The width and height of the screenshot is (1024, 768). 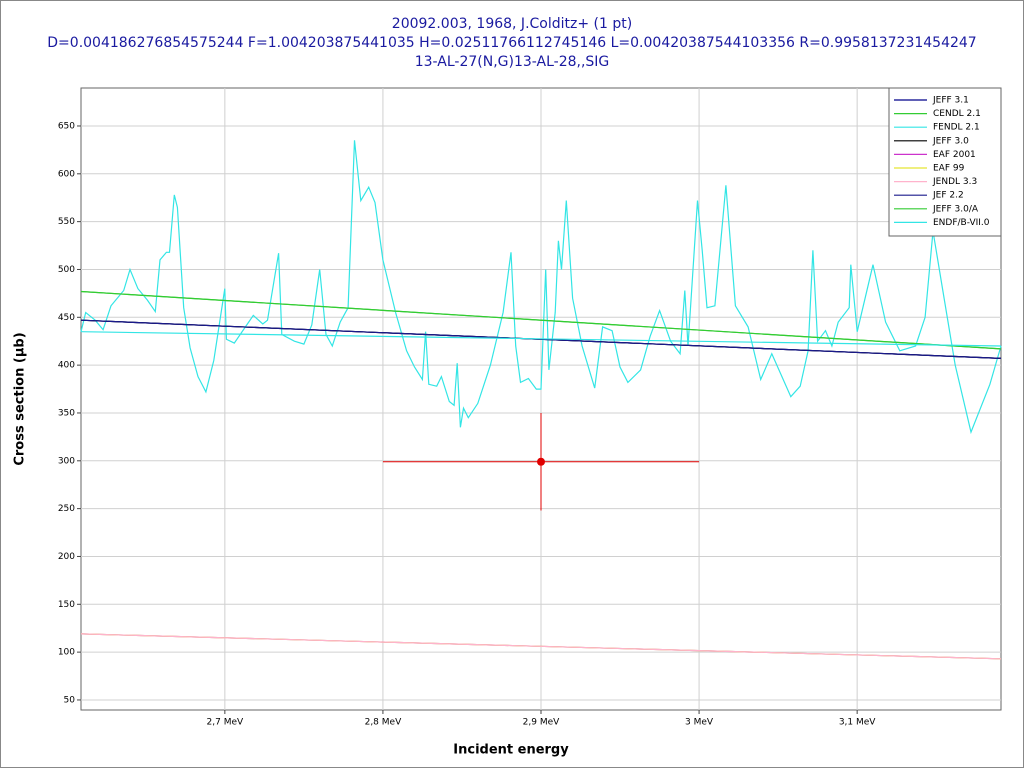 What do you see at coordinates (949, 169) in the screenshot?
I see `legend-label: EAF 99` at bounding box center [949, 169].